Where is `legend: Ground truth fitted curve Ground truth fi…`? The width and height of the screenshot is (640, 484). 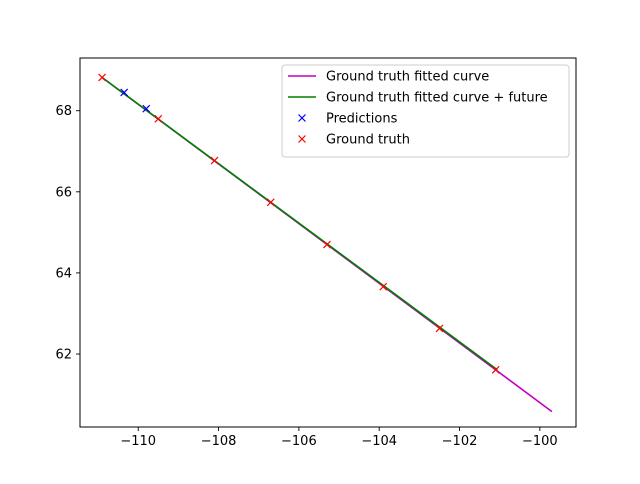 legend: Ground truth fitted curve Ground truth fi… is located at coordinates (425, 111).